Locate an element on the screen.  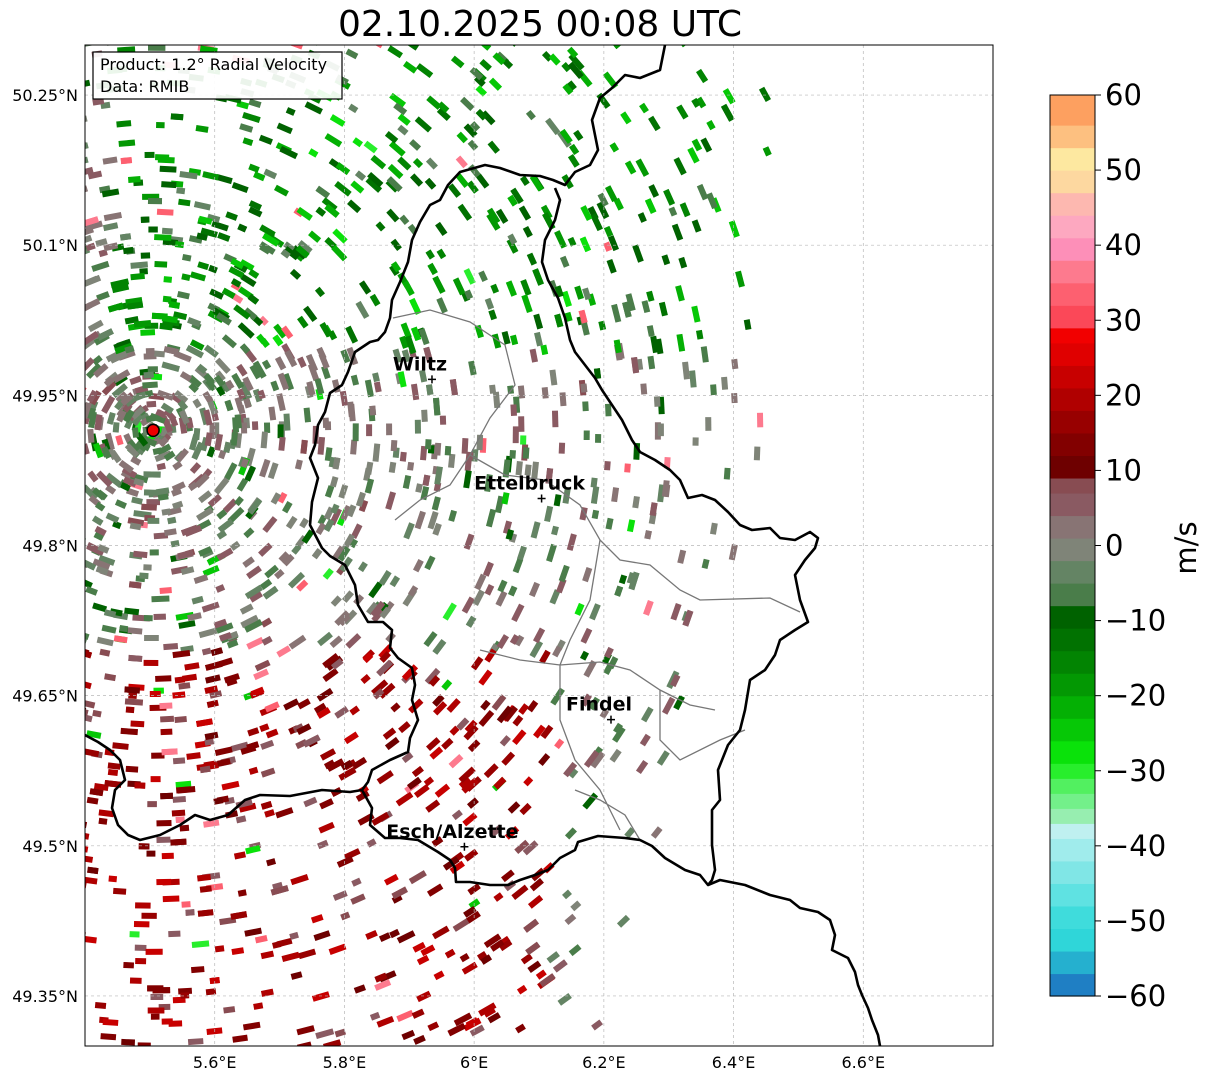
colorbar-tick-label: −50 is located at coordinates (1135, 921).